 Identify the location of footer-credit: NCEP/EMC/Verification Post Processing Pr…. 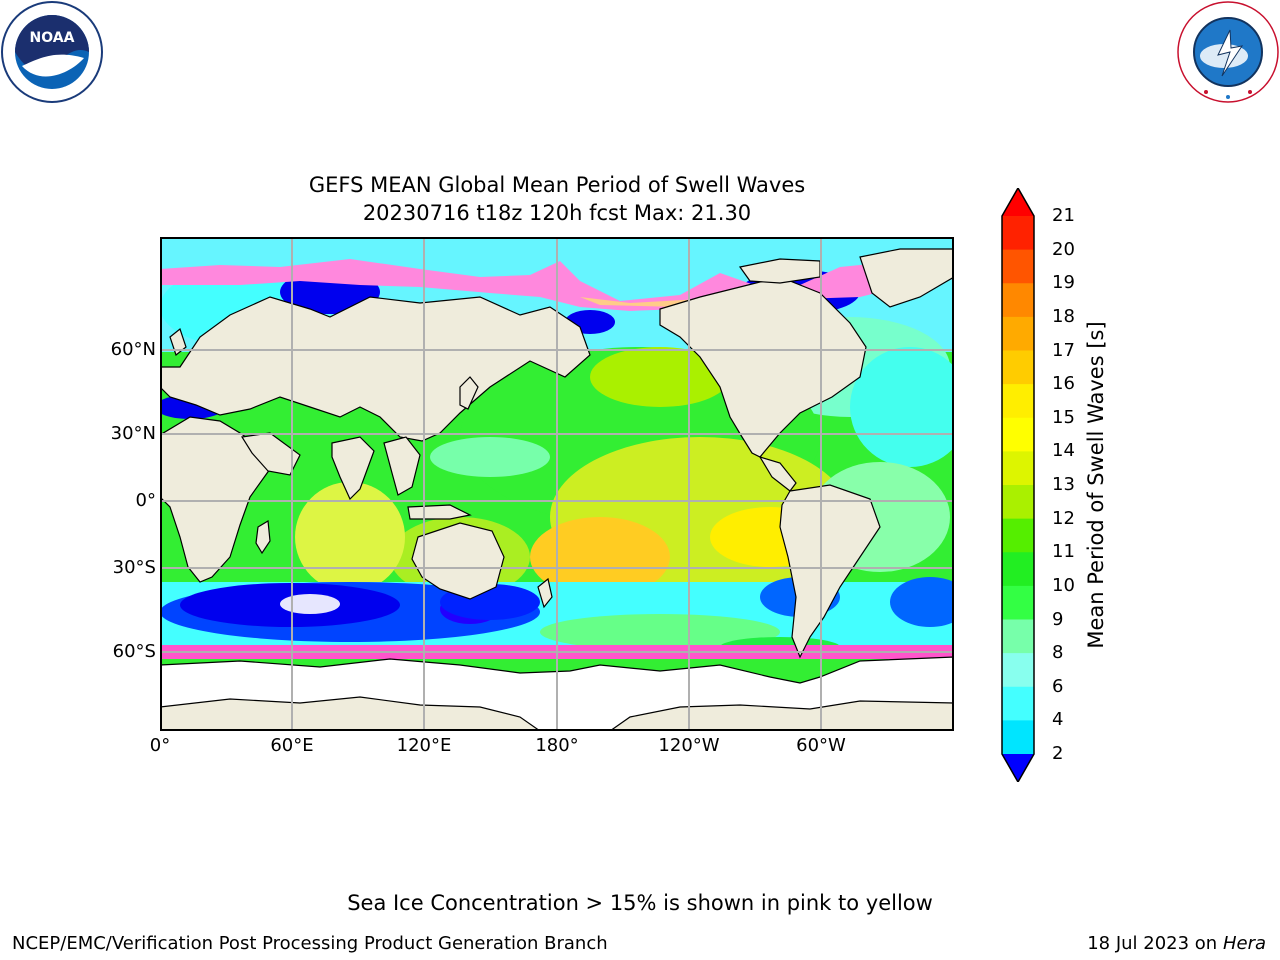
(310, 943).